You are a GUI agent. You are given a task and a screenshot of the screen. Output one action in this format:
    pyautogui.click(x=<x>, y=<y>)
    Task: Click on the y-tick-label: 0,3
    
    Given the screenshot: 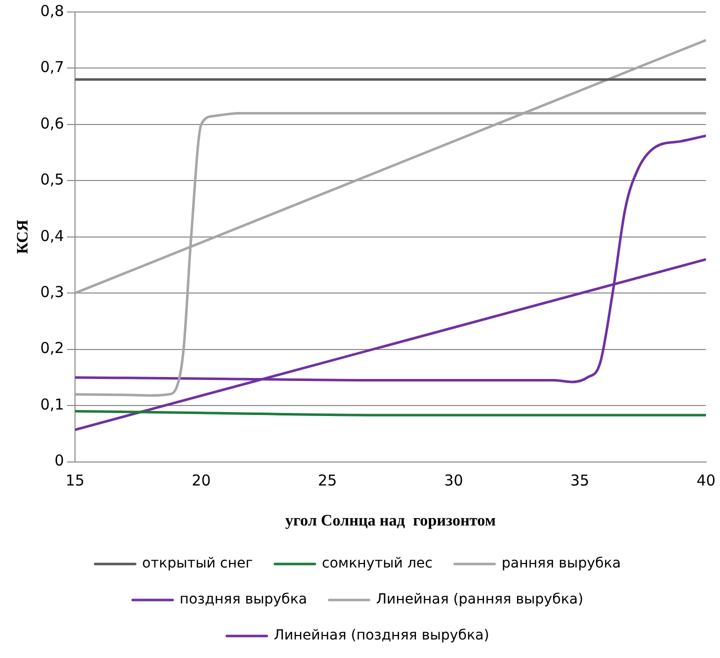 What is the action you would take?
    pyautogui.click(x=52, y=292)
    